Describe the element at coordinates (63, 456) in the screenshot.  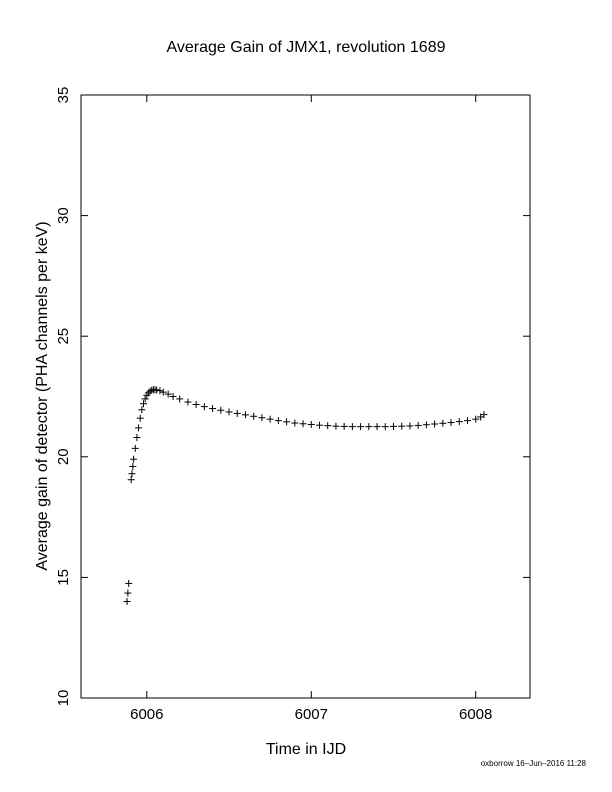
I see `y-tick-label: 20` at that location.